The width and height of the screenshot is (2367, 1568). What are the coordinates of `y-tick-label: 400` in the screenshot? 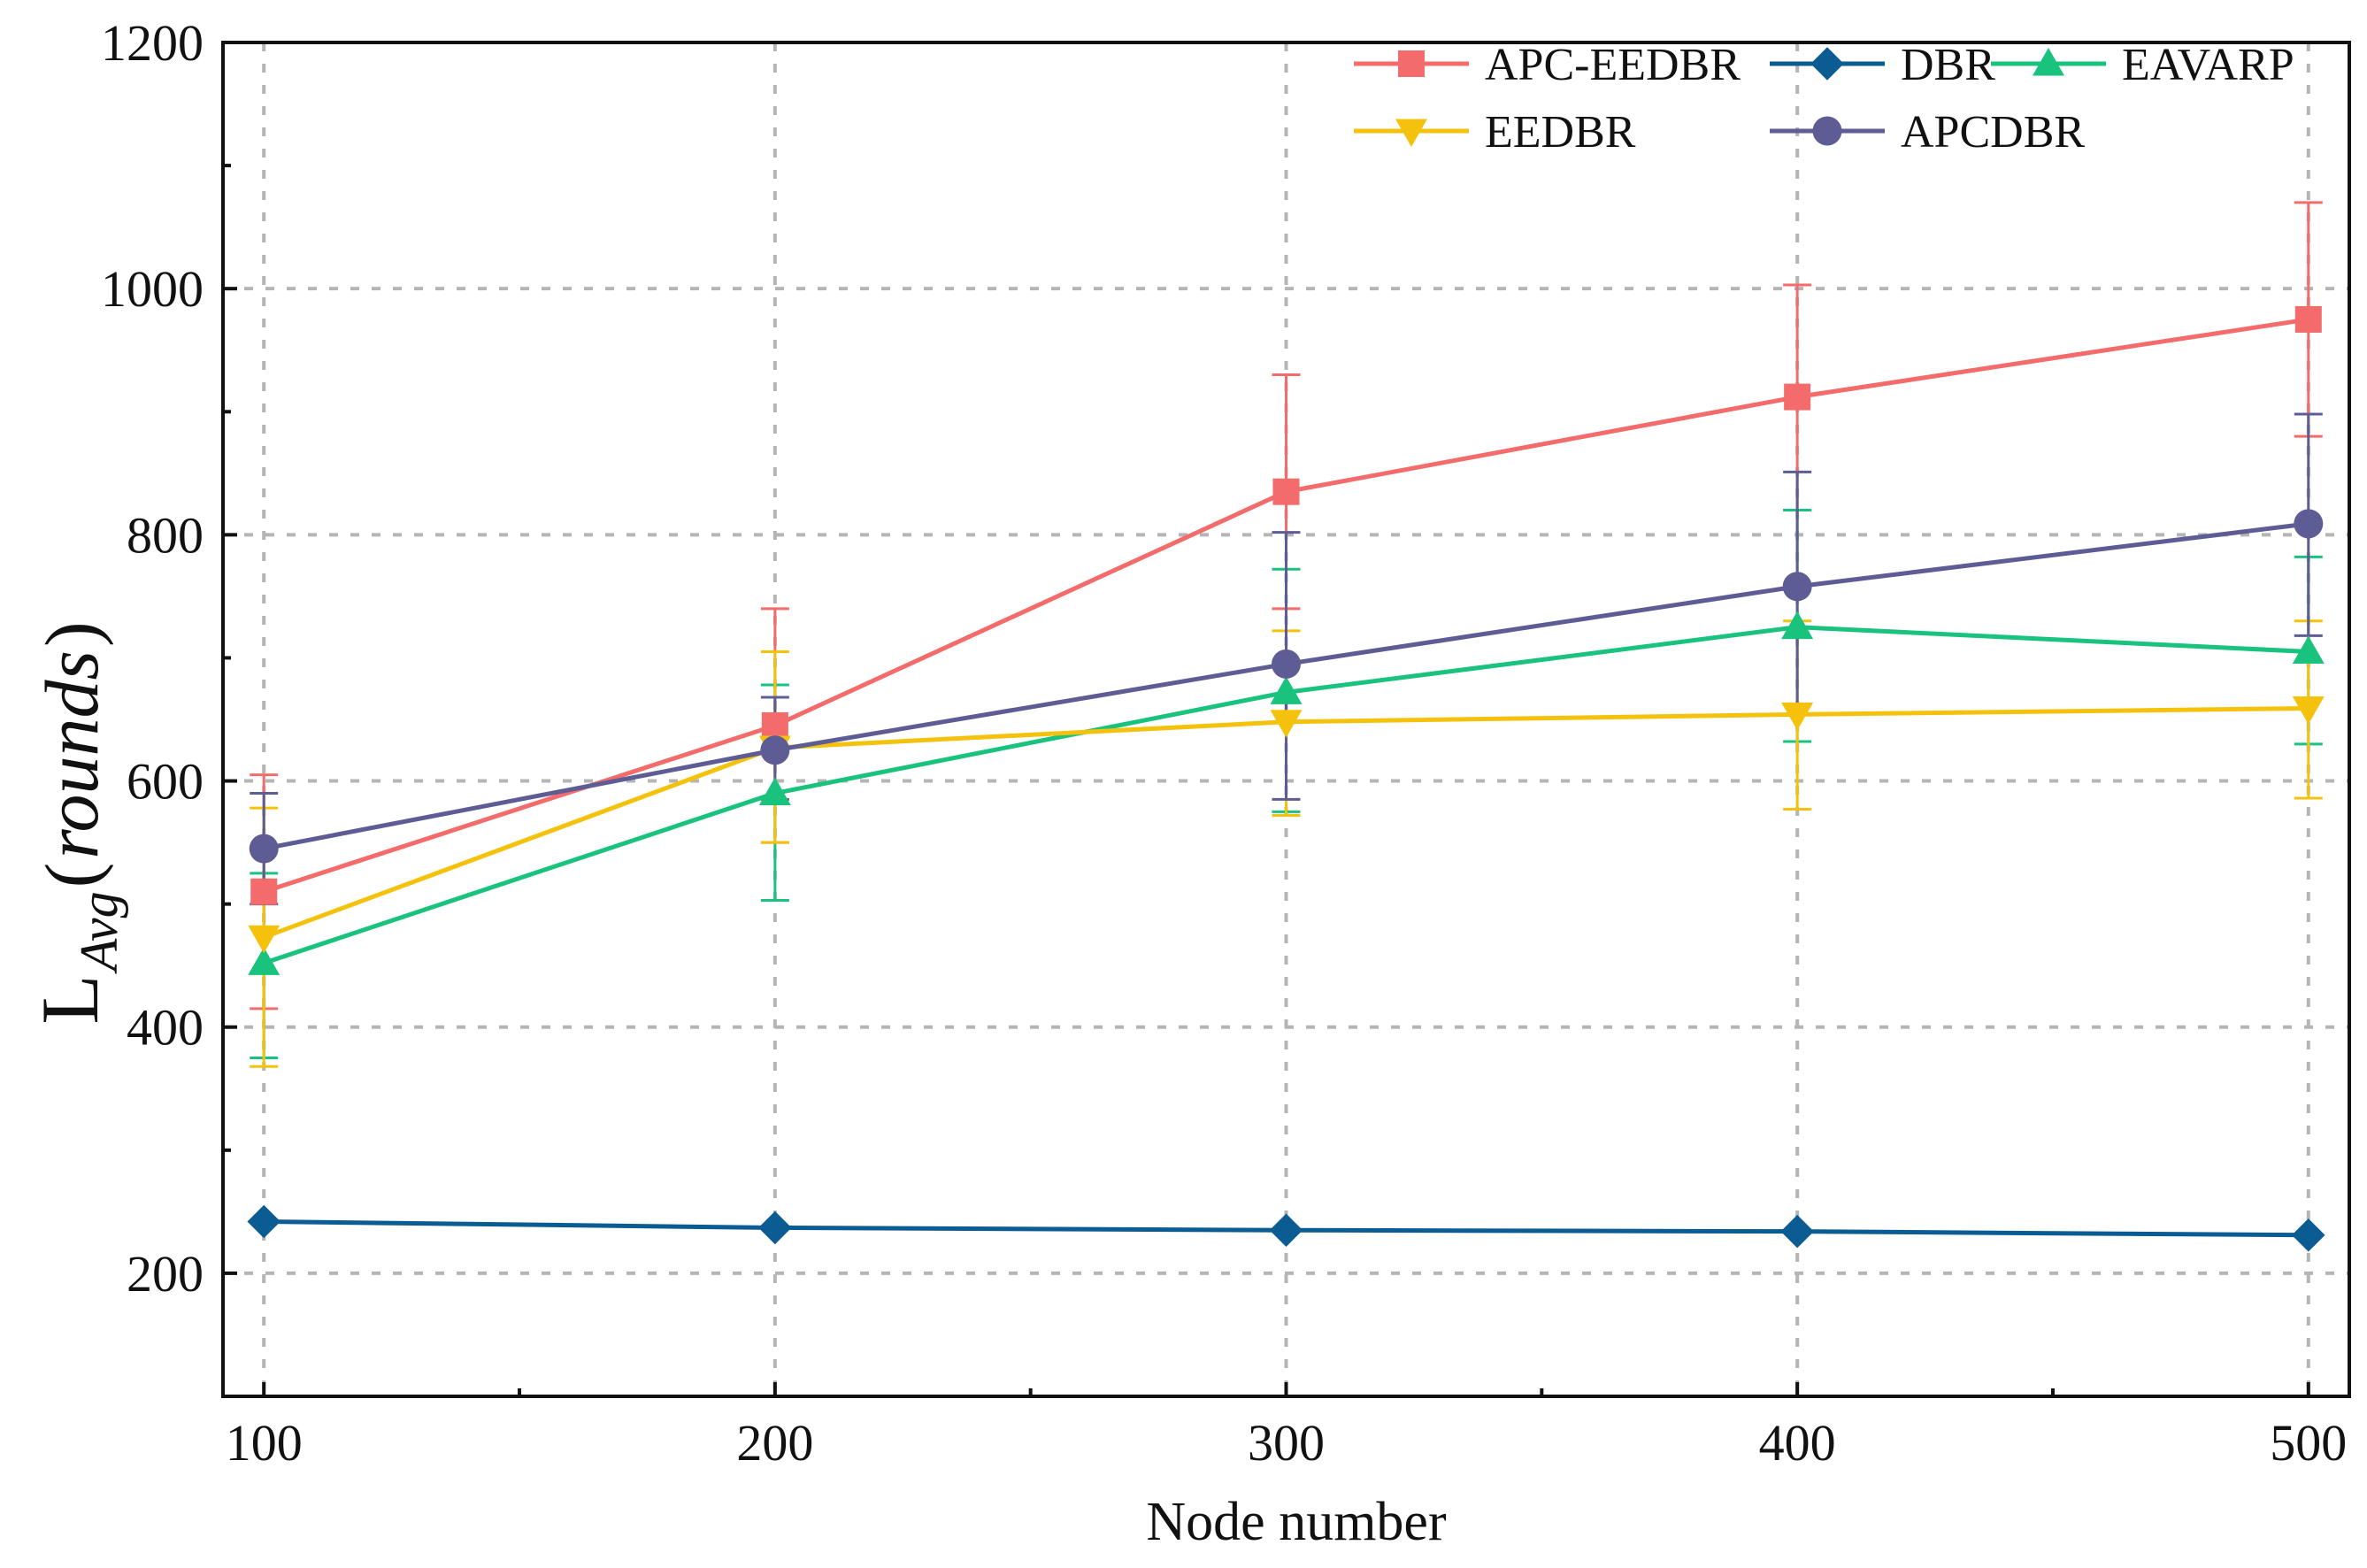 It's located at (165, 1028).